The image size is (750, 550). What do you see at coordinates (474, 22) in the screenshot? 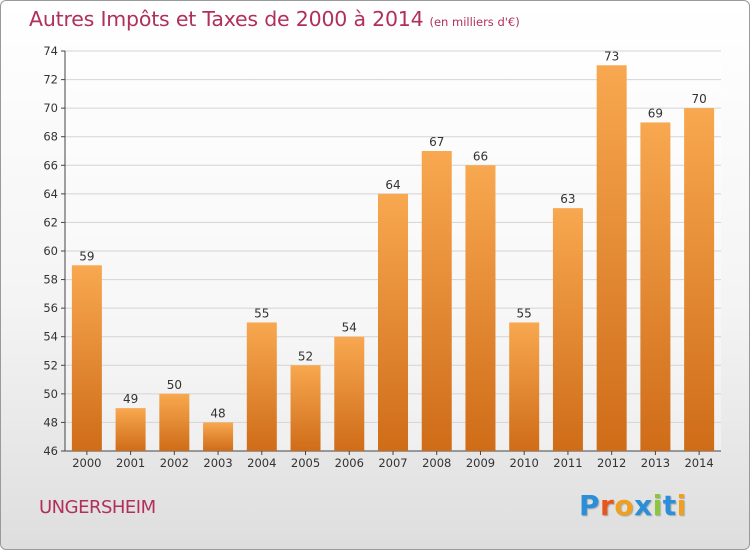
I see `chart-subtitle: (en milliers d'€)` at bounding box center [474, 22].